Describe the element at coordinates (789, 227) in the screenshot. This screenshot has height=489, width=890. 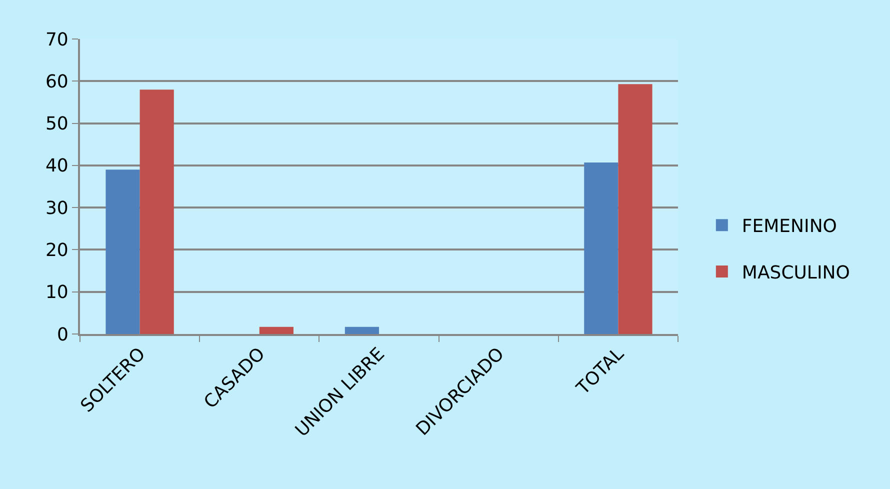
I see `legend-label: FEMENINO` at that location.